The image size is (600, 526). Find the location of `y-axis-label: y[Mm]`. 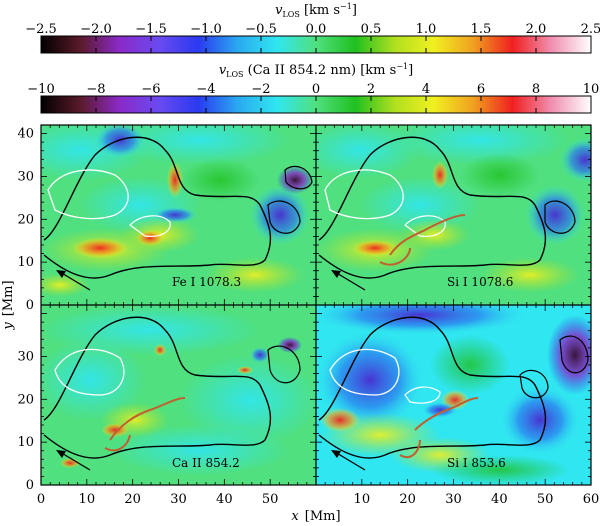

y-axis-label: y[Mm] is located at coordinates (8, 305).